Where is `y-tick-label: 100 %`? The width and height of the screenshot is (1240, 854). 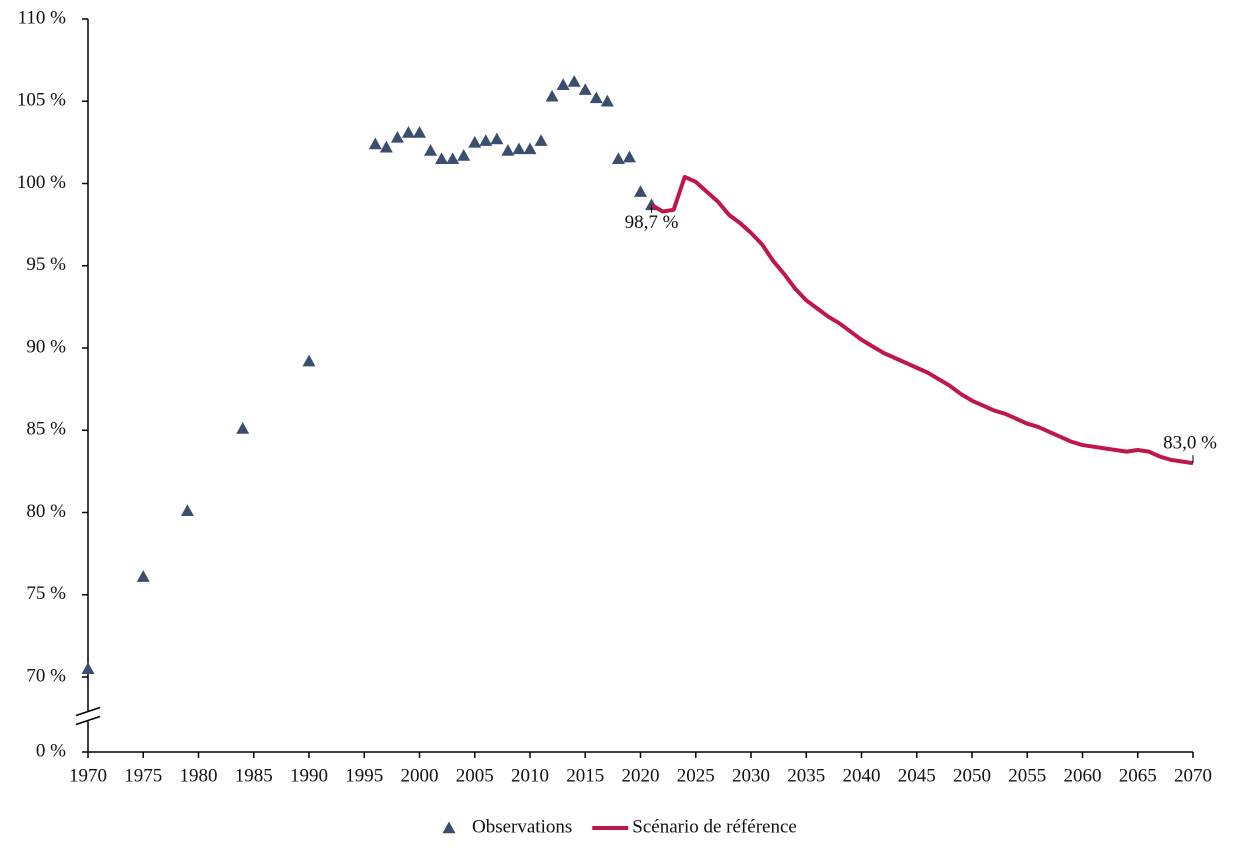
y-tick-label: 100 % is located at coordinates (41, 182).